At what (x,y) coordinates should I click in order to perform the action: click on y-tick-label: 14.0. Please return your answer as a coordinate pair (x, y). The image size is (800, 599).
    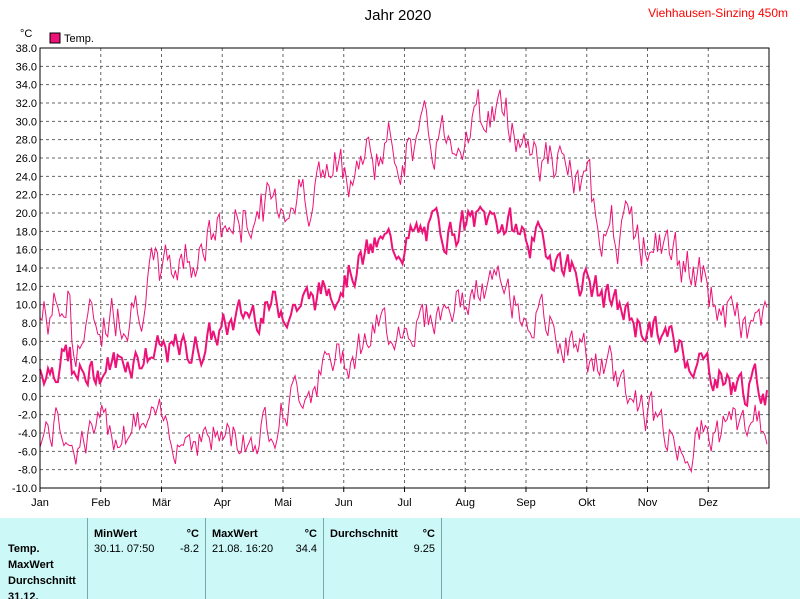
    Looking at the image, I should click on (26, 269).